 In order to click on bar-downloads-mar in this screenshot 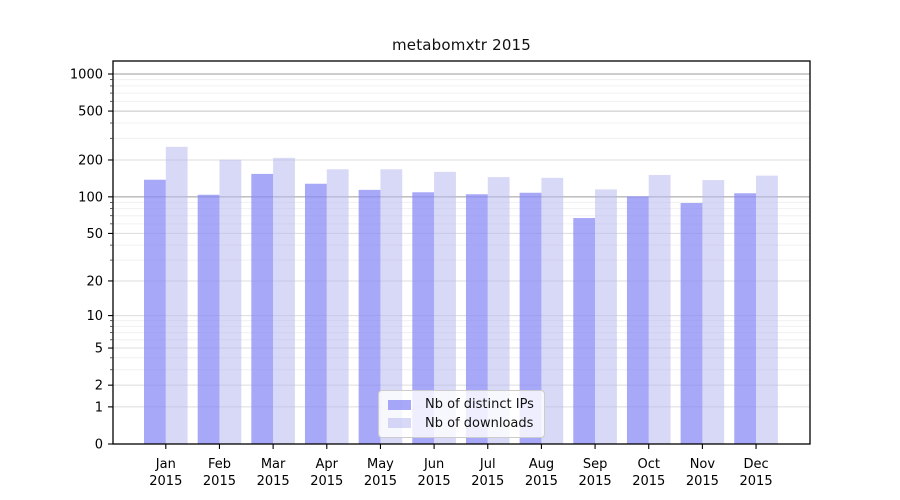, I will do `click(284, 301)`.